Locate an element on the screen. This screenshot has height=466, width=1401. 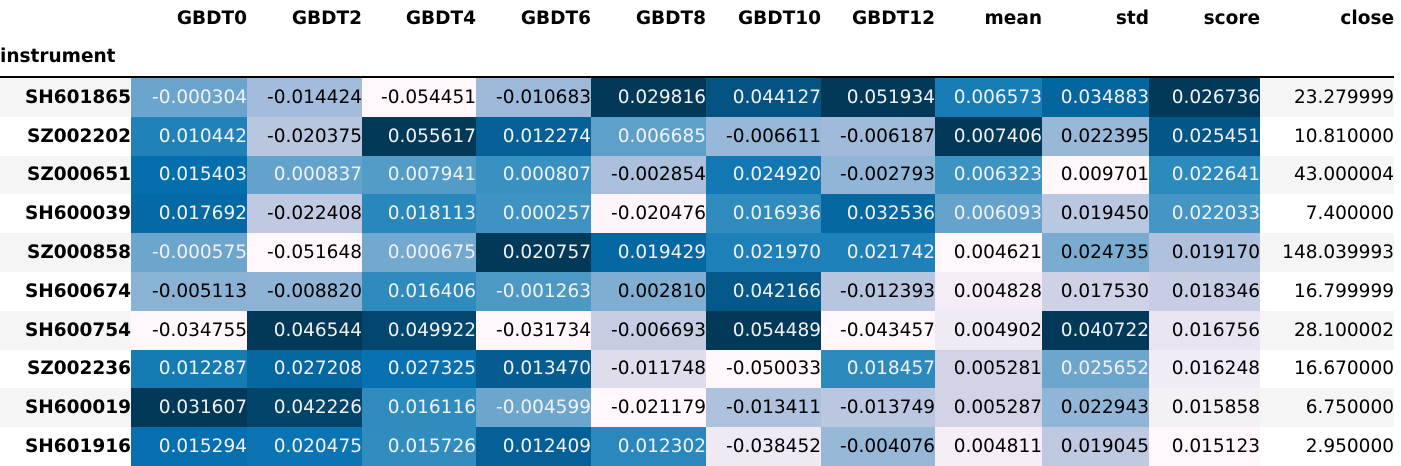
table-cell: 0.018346 is located at coordinates (1204, 291).